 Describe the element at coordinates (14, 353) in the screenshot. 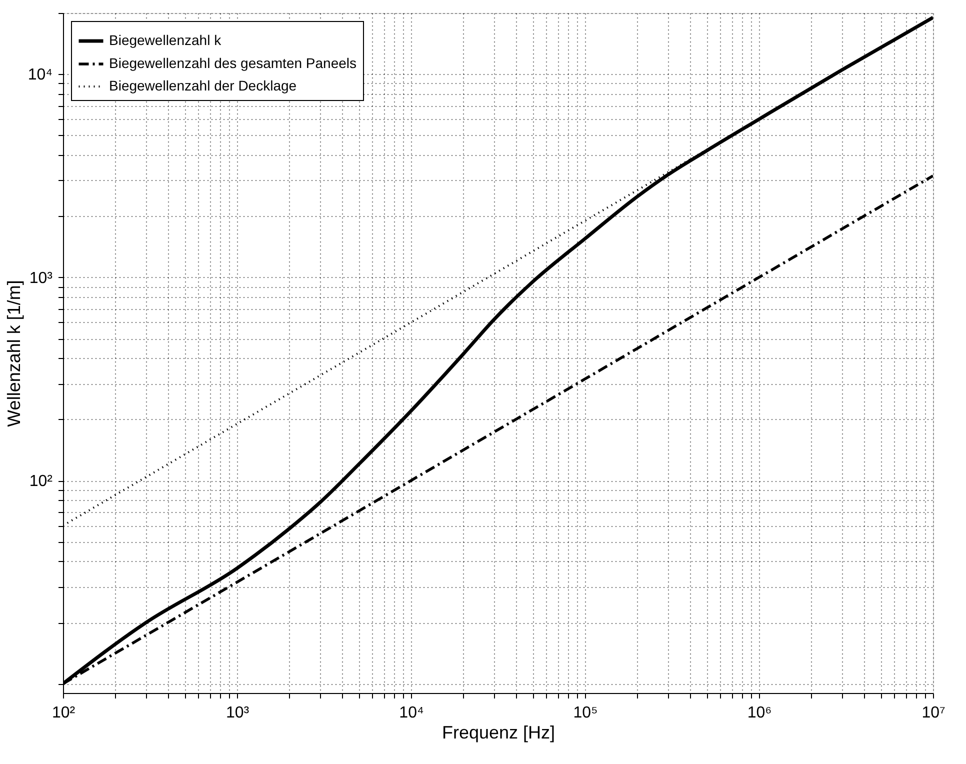

I see `y-axis-title: Wellenzahl k [1/m]` at that location.